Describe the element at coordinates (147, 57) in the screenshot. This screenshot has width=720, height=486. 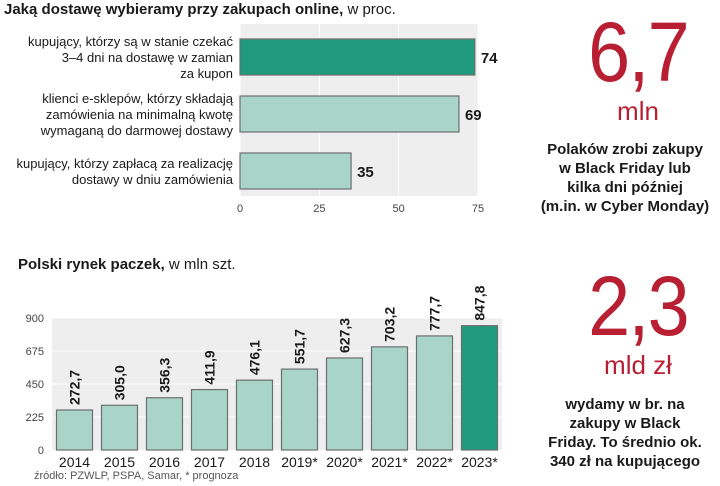
I see `category-label: 3–4 dni na dostawę w zamian` at that location.